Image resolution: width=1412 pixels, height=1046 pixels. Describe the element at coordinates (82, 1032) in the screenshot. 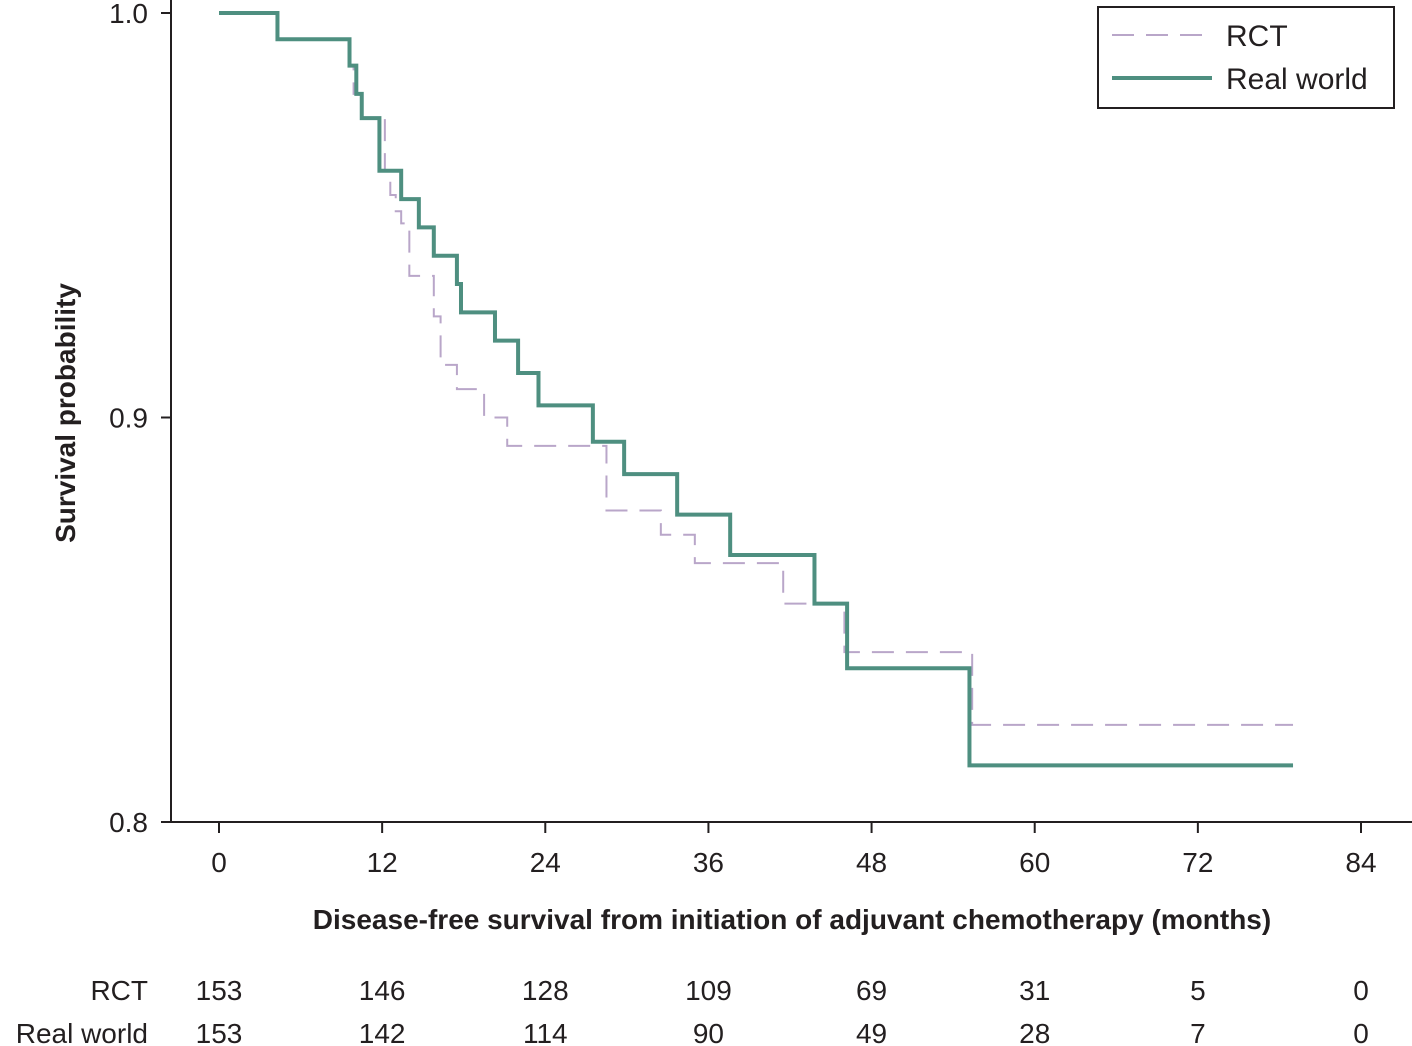

I see `risk-row-label: Real world` at that location.